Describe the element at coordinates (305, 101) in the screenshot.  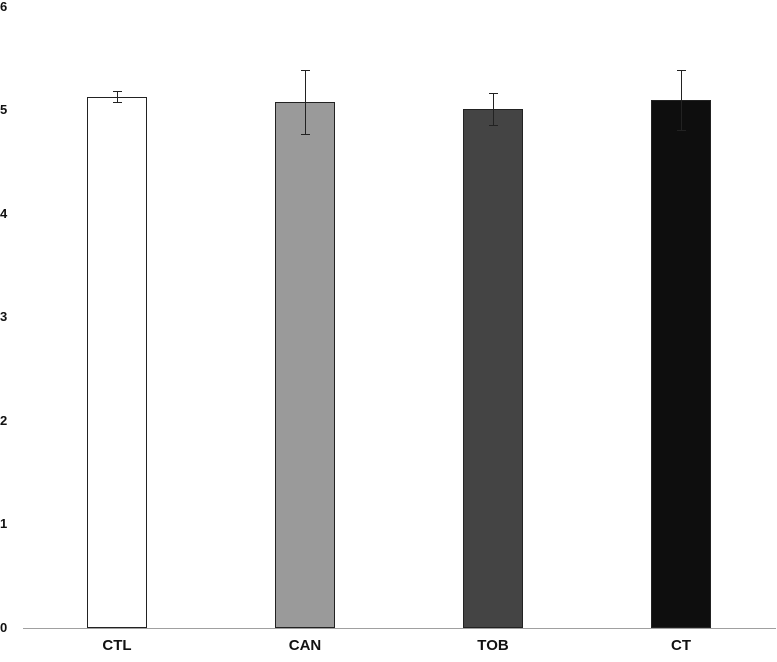
I see `error-bar-can` at that location.